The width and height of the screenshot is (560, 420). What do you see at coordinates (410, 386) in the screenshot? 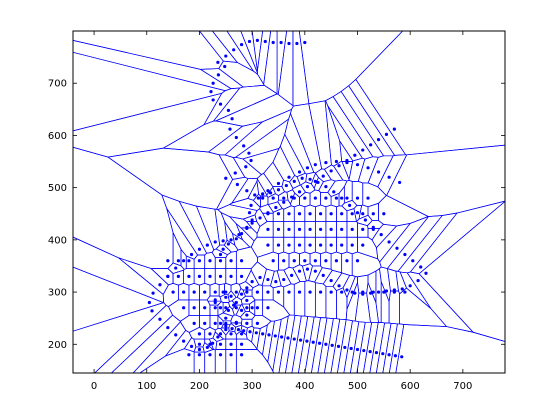
I see `x-tick-label: 600` at bounding box center [410, 386].